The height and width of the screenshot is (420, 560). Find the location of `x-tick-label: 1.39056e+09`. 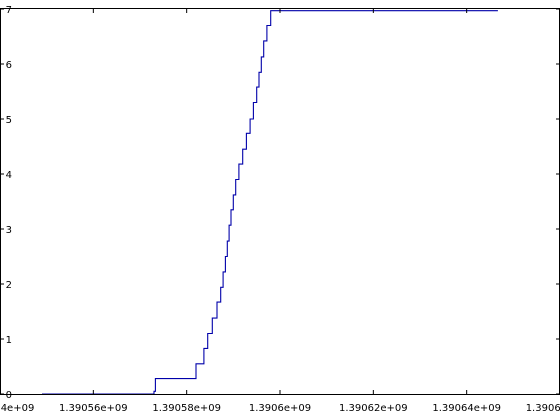

x-tick-label: 1.39056e+09 is located at coordinates (93, 408).